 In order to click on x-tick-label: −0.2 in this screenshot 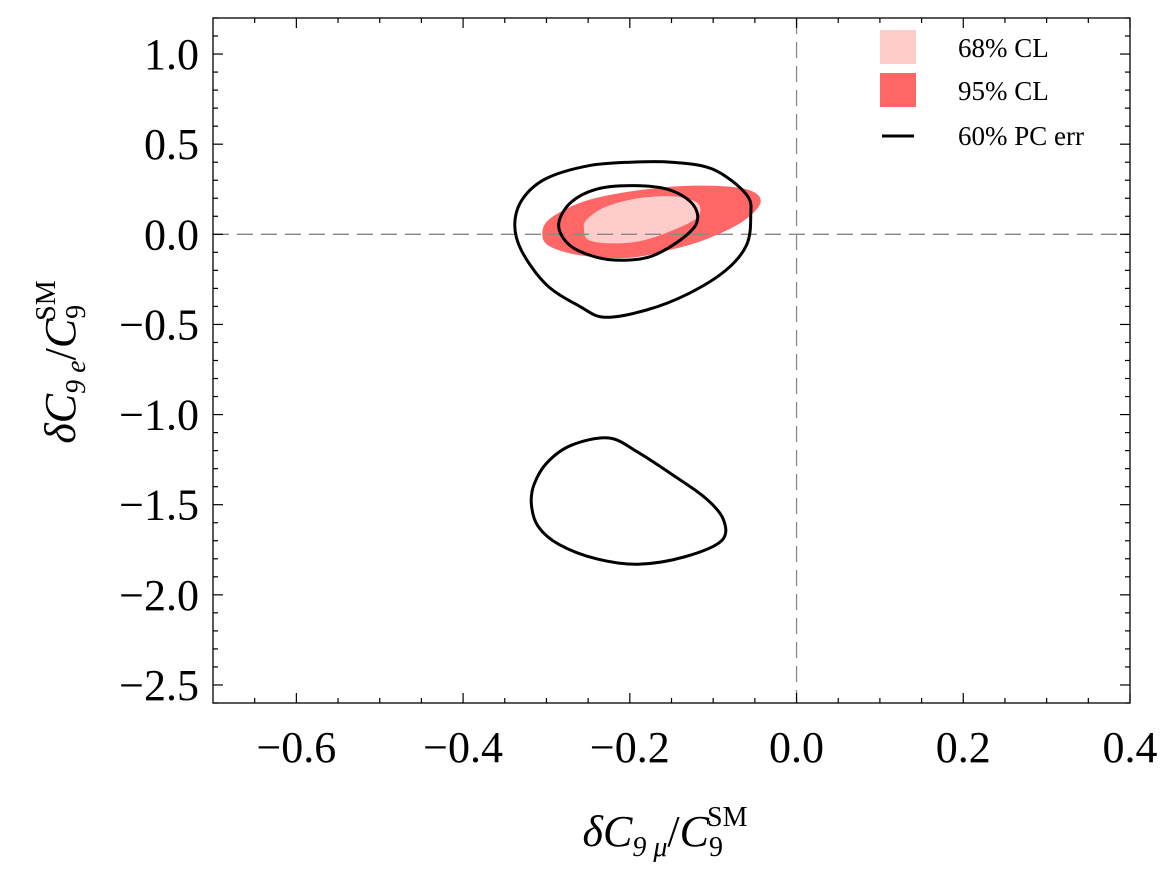, I will do `click(630, 747)`.